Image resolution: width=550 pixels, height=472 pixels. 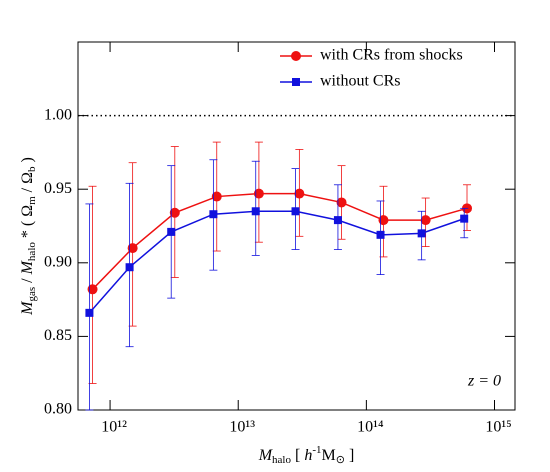 I want to click on y-axis-label-part: b, so click(x=32, y=169).